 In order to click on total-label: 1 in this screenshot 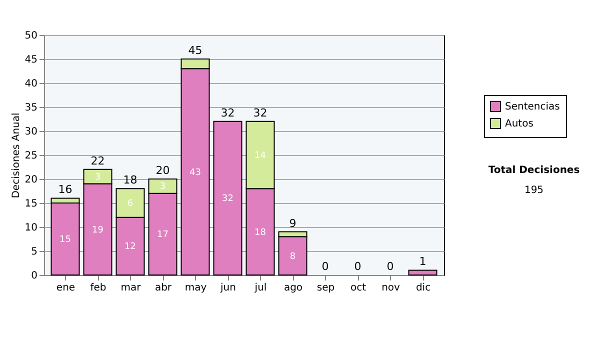, I will do `click(422, 261)`.